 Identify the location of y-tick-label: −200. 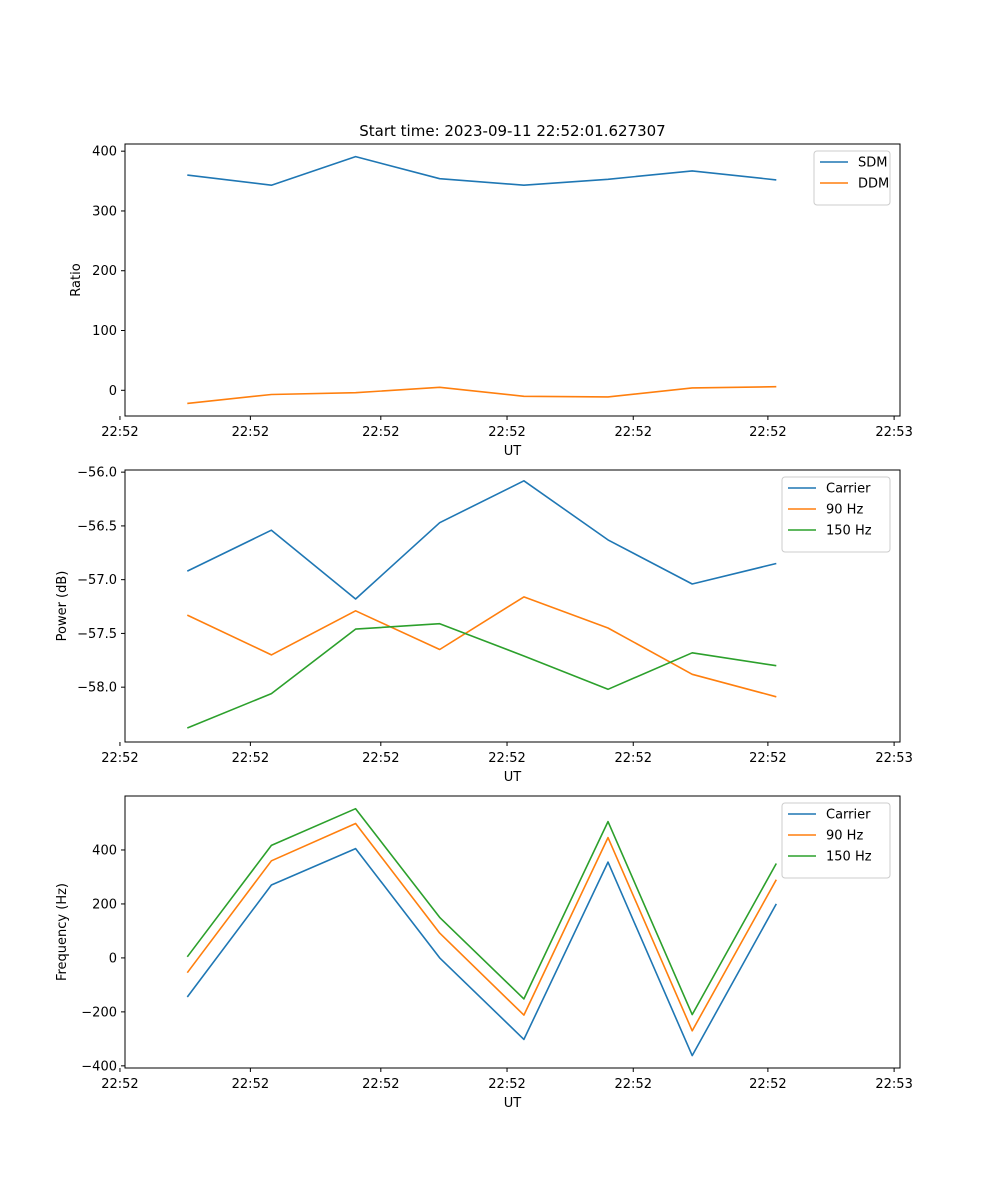
(99, 1012).